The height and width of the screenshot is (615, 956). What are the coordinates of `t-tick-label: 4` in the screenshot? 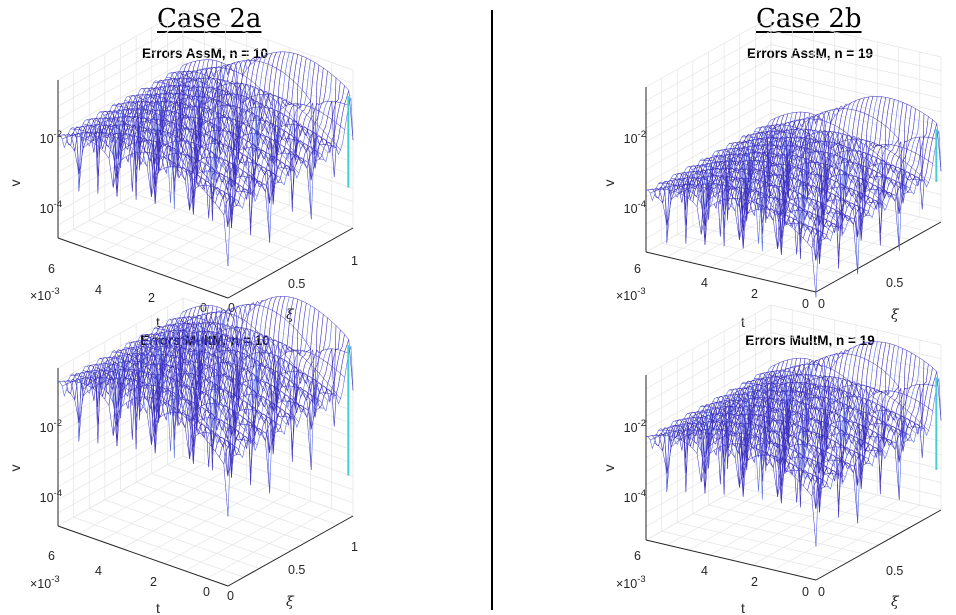 It's located at (98, 290).